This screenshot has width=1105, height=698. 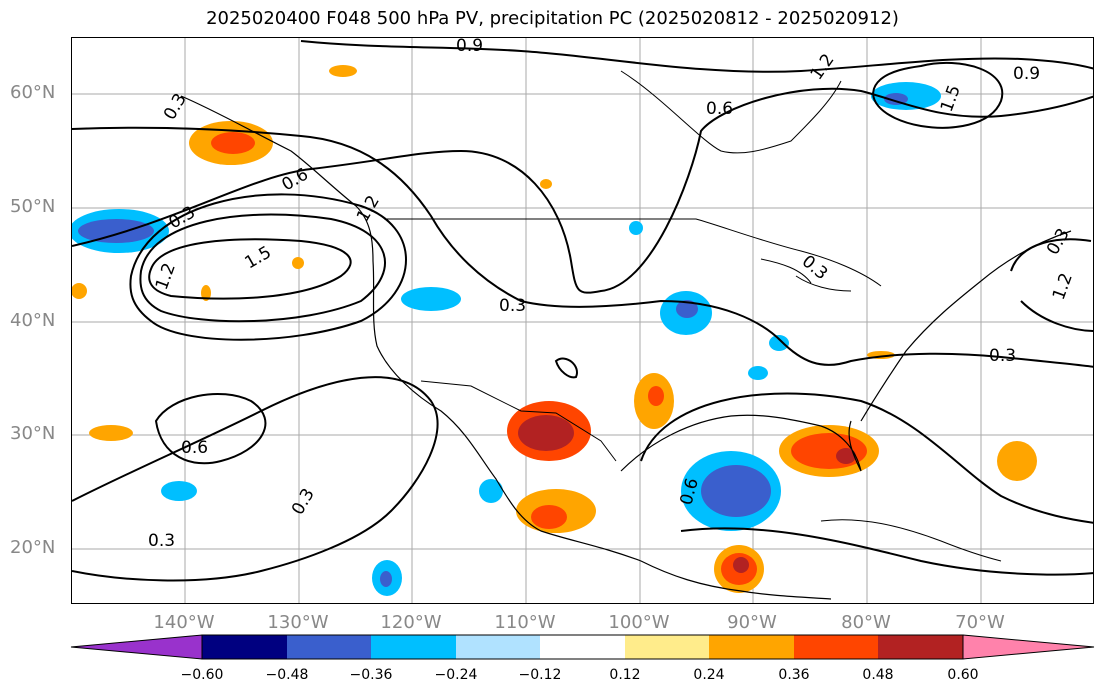 I want to click on colorbar-tick: −0.24, so click(x=456, y=675).